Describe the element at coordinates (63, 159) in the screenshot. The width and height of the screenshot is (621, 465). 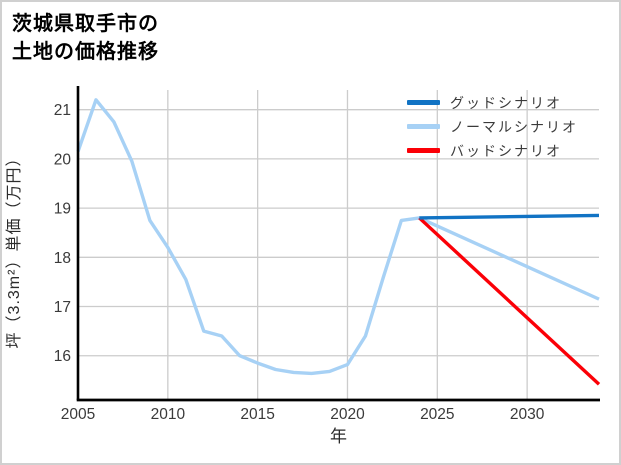
I see `y-tick-label: 20` at that location.